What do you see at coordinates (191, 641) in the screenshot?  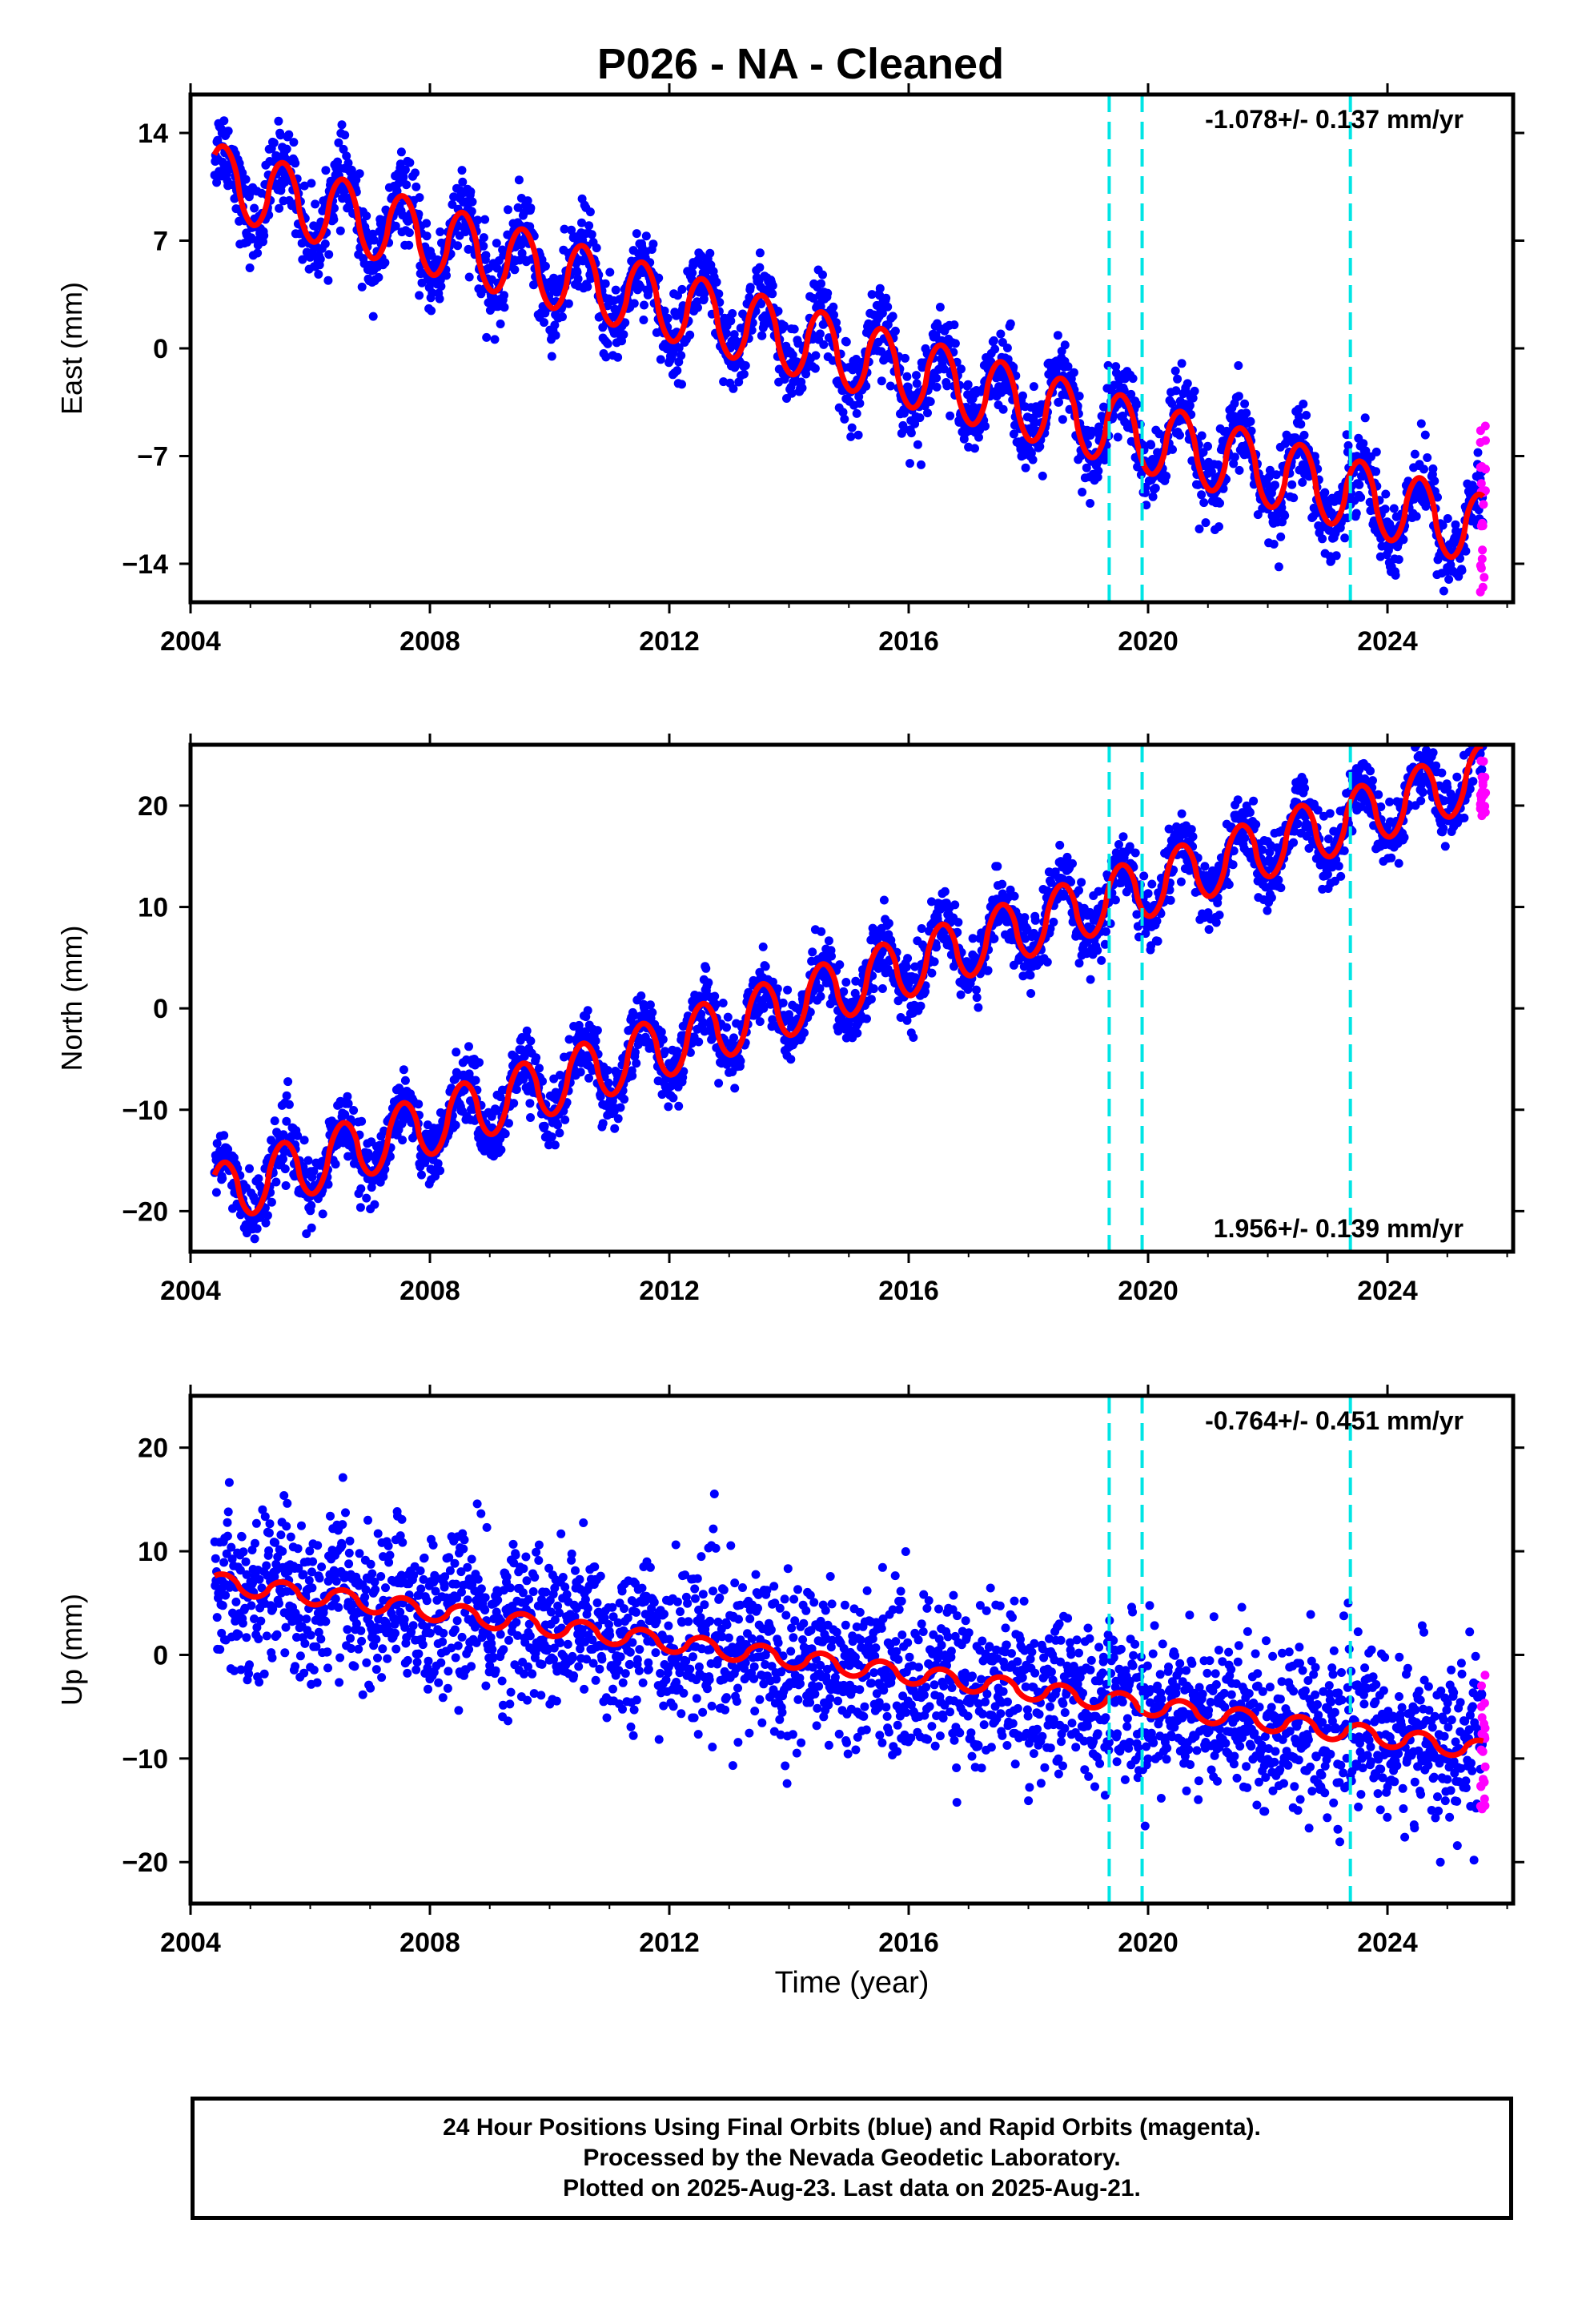 I see `x-tick-label: 2004` at bounding box center [191, 641].